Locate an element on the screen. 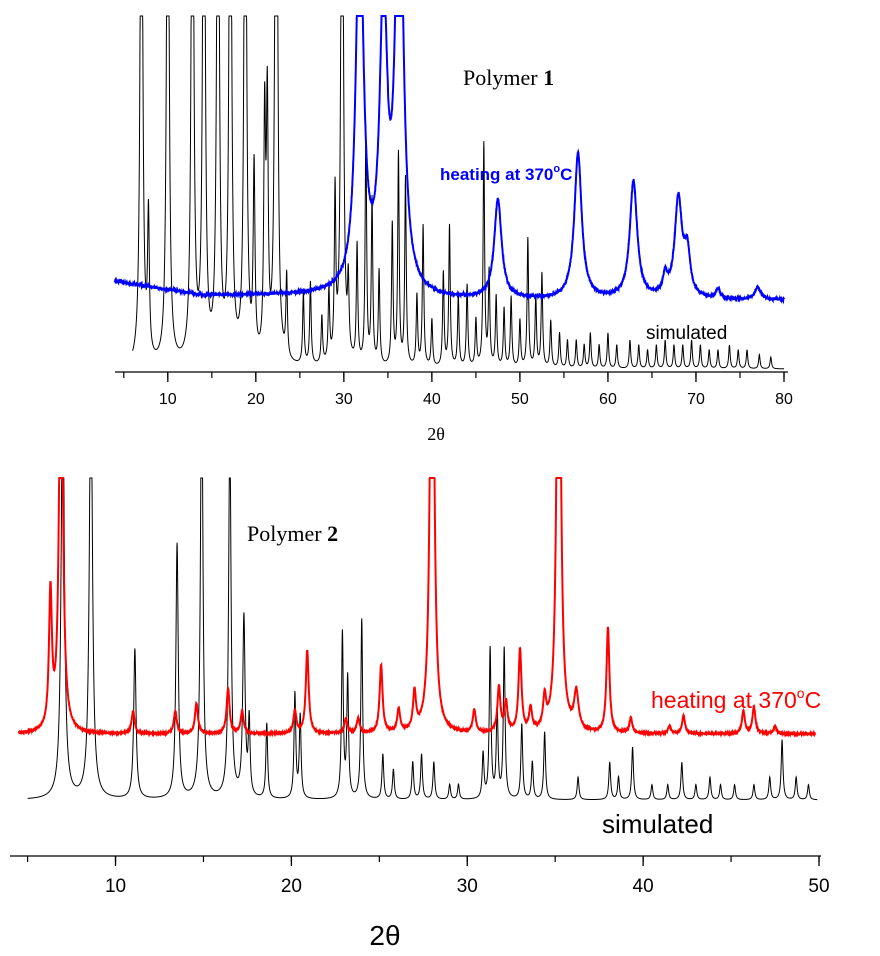 Image resolution: width=880 pixels, height=956 pixels. series-label-heating-polymer-1: heating at 370oC is located at coordinates (506, 173).